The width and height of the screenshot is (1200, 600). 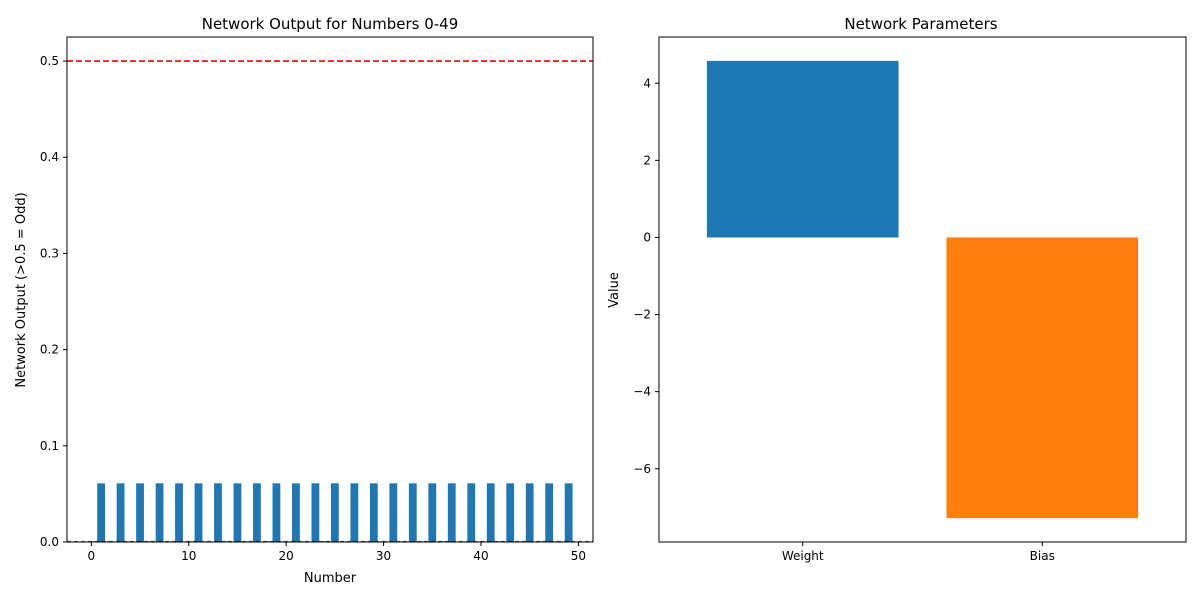 I want to click on x-ticks: Weight Bias, so click(x=918, y=552).